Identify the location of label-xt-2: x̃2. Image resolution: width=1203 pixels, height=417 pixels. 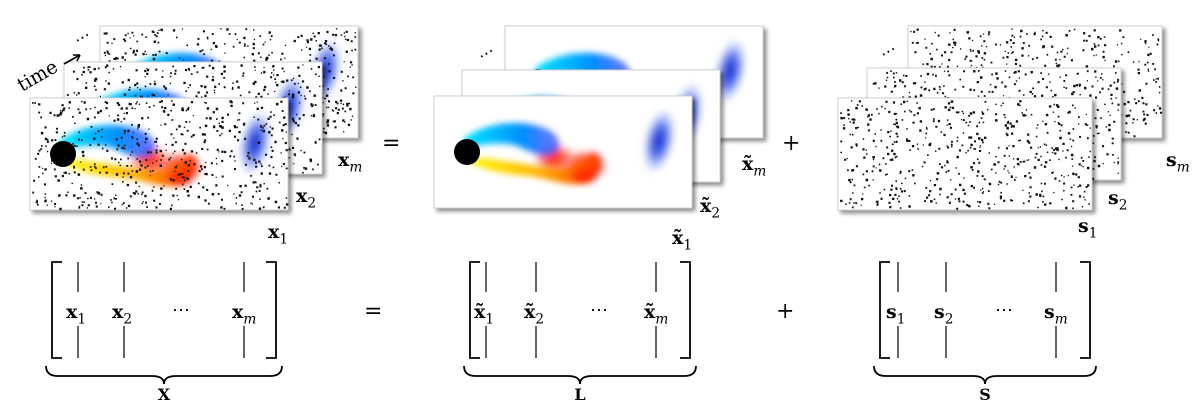
(710, 208).